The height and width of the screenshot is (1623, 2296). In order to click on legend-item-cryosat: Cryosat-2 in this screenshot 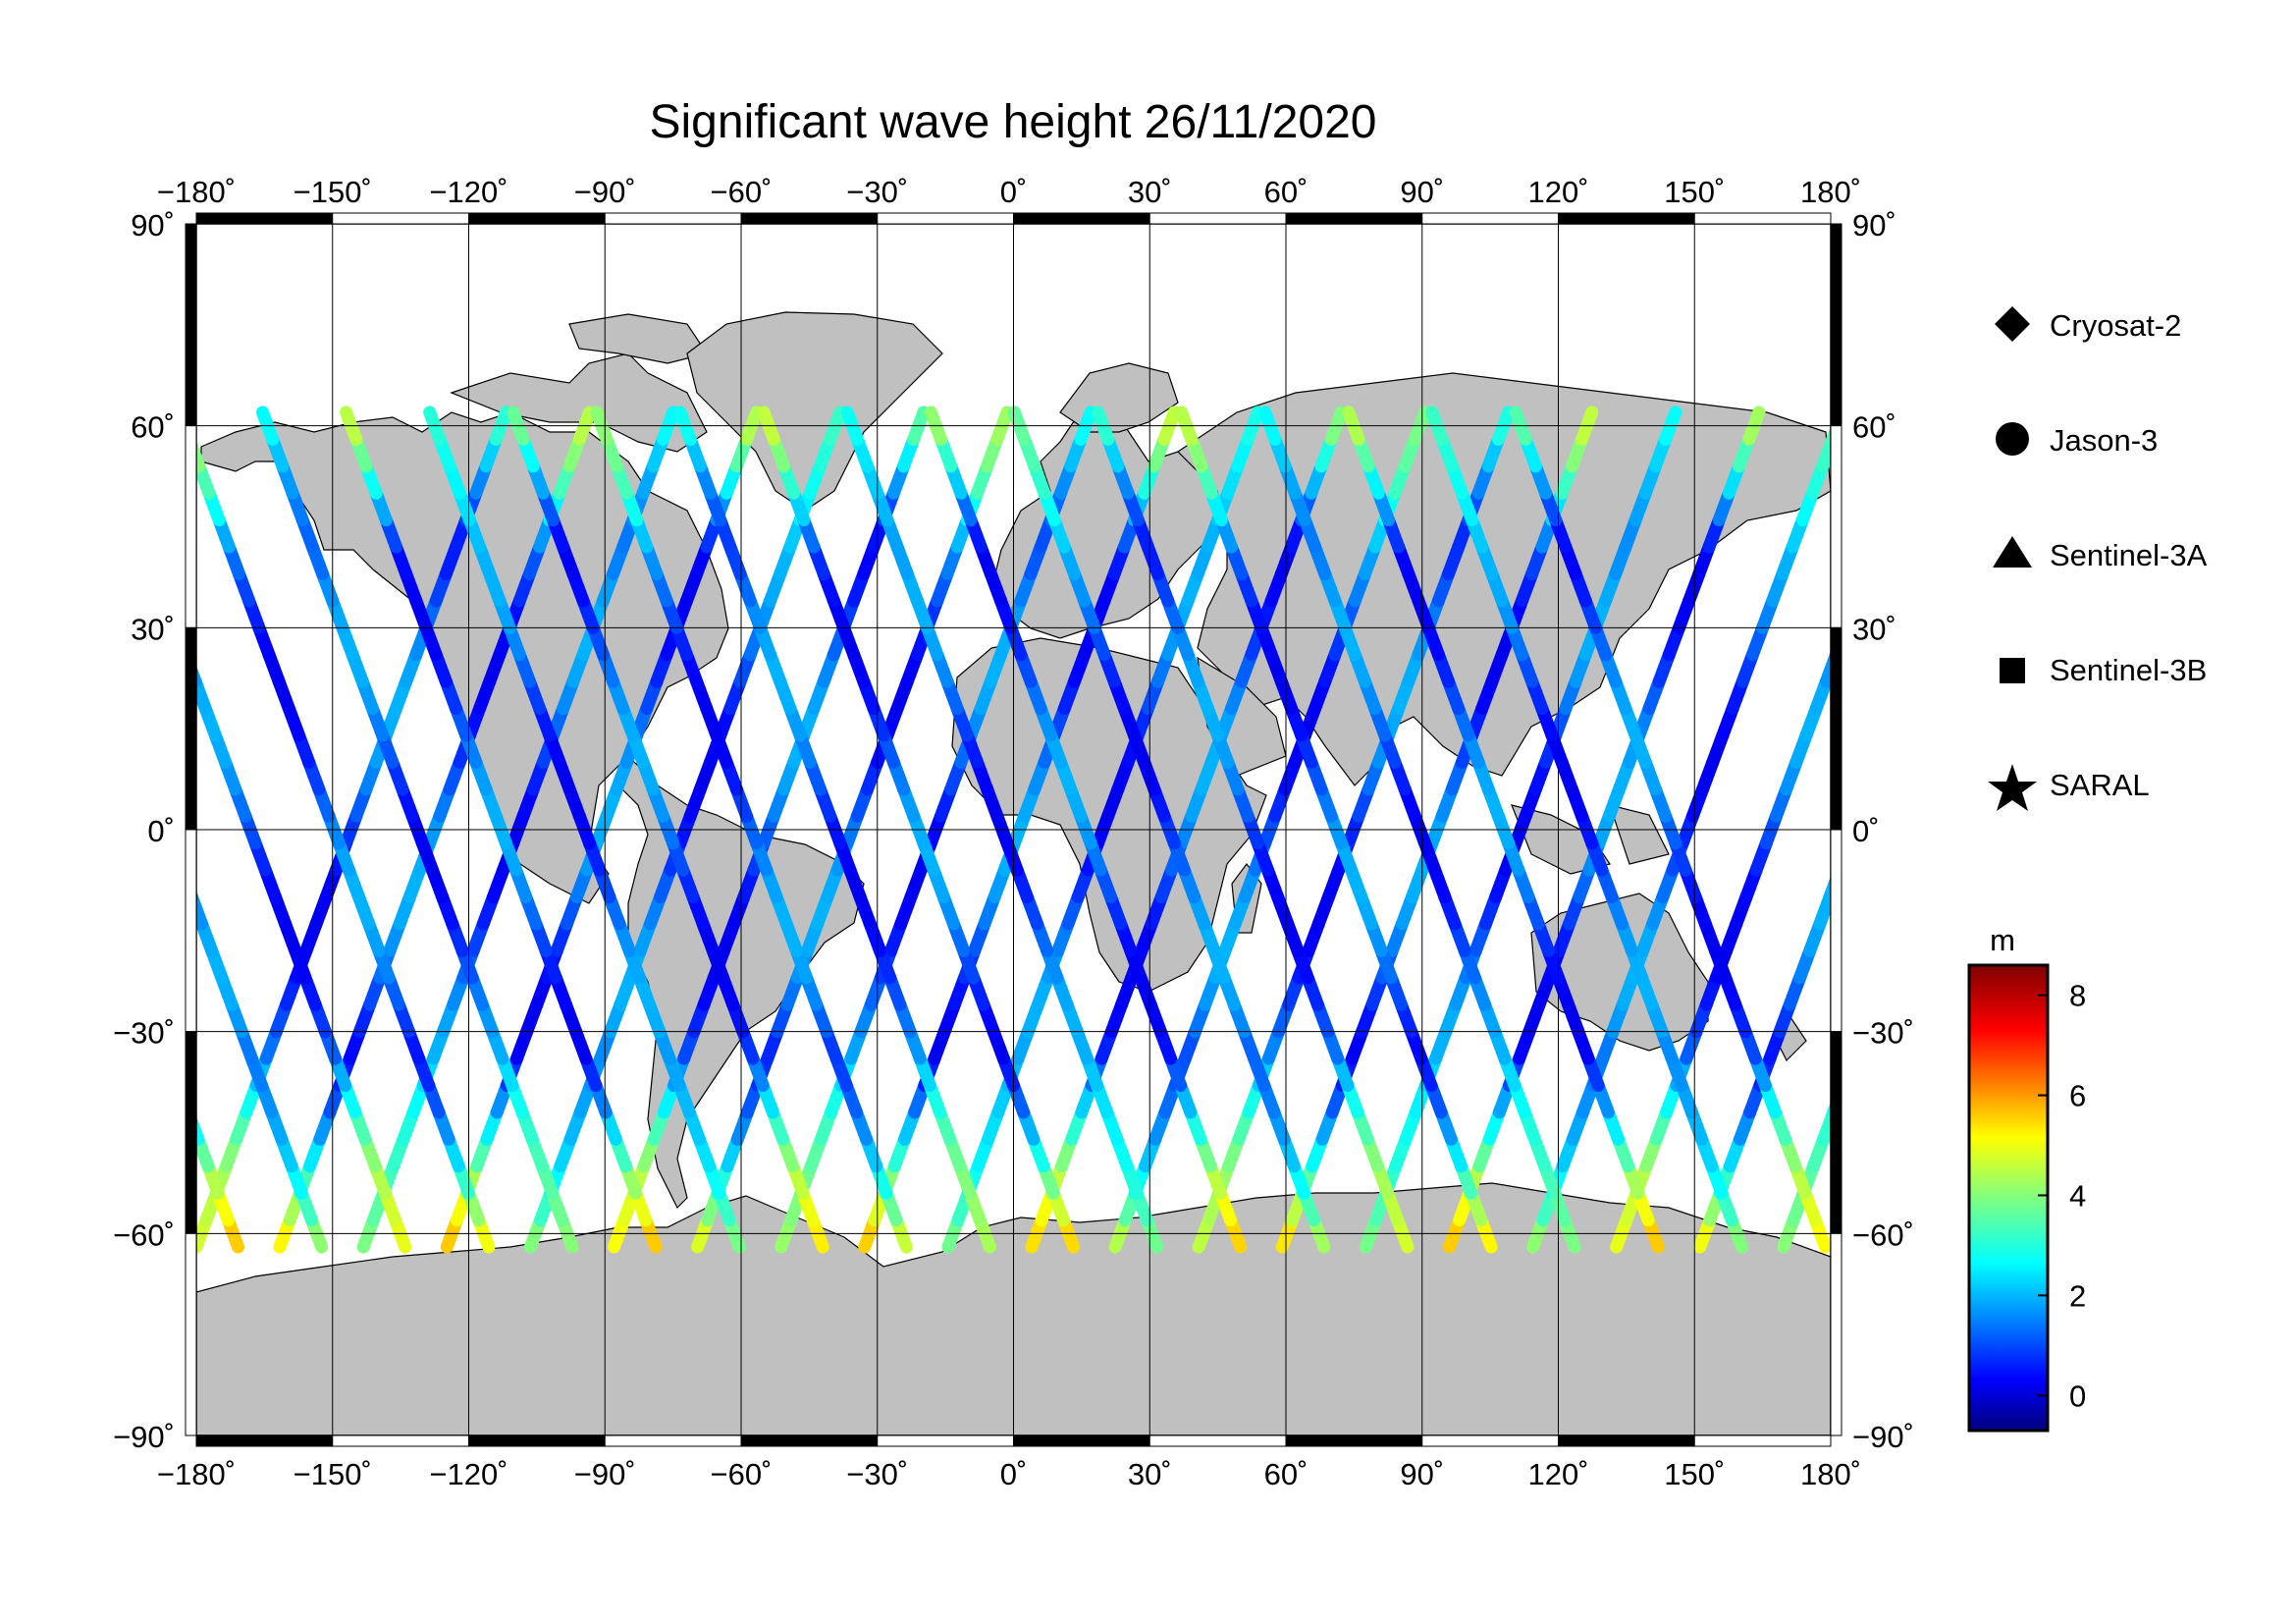, I will do `click(2088, 324)`.